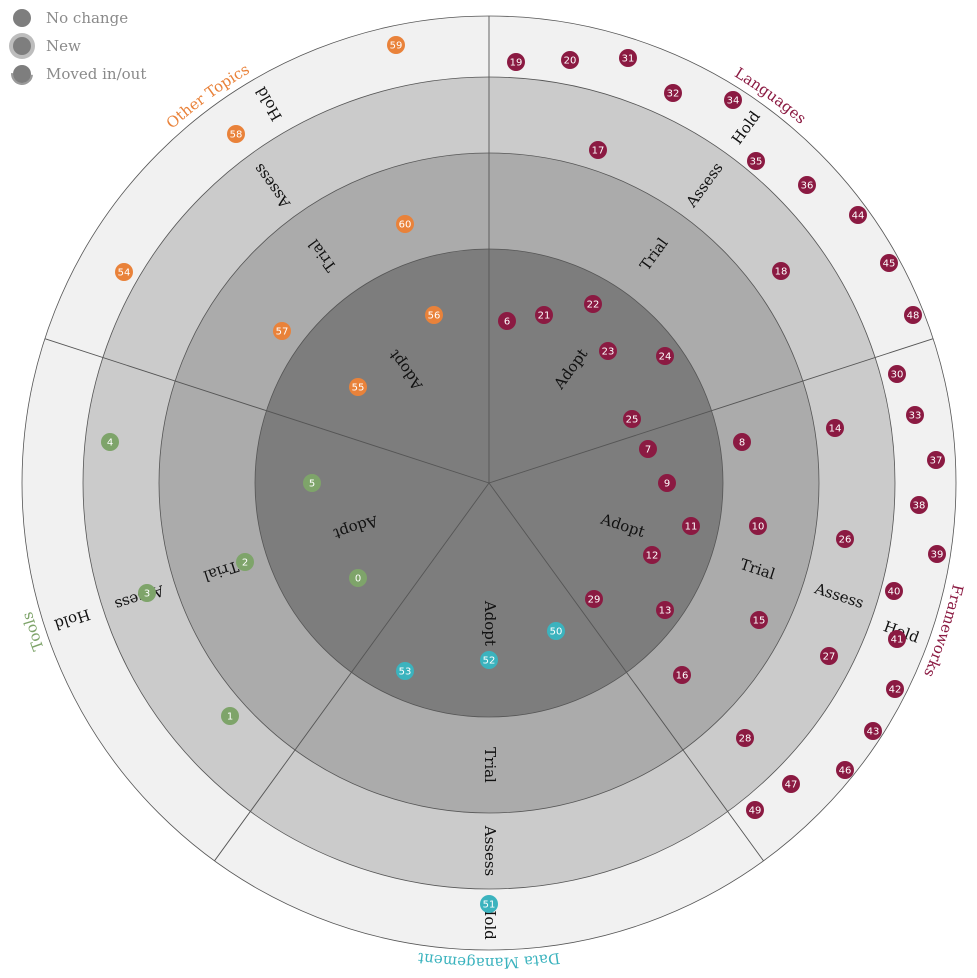  I want to click on blip: 11, so click(691, 526).